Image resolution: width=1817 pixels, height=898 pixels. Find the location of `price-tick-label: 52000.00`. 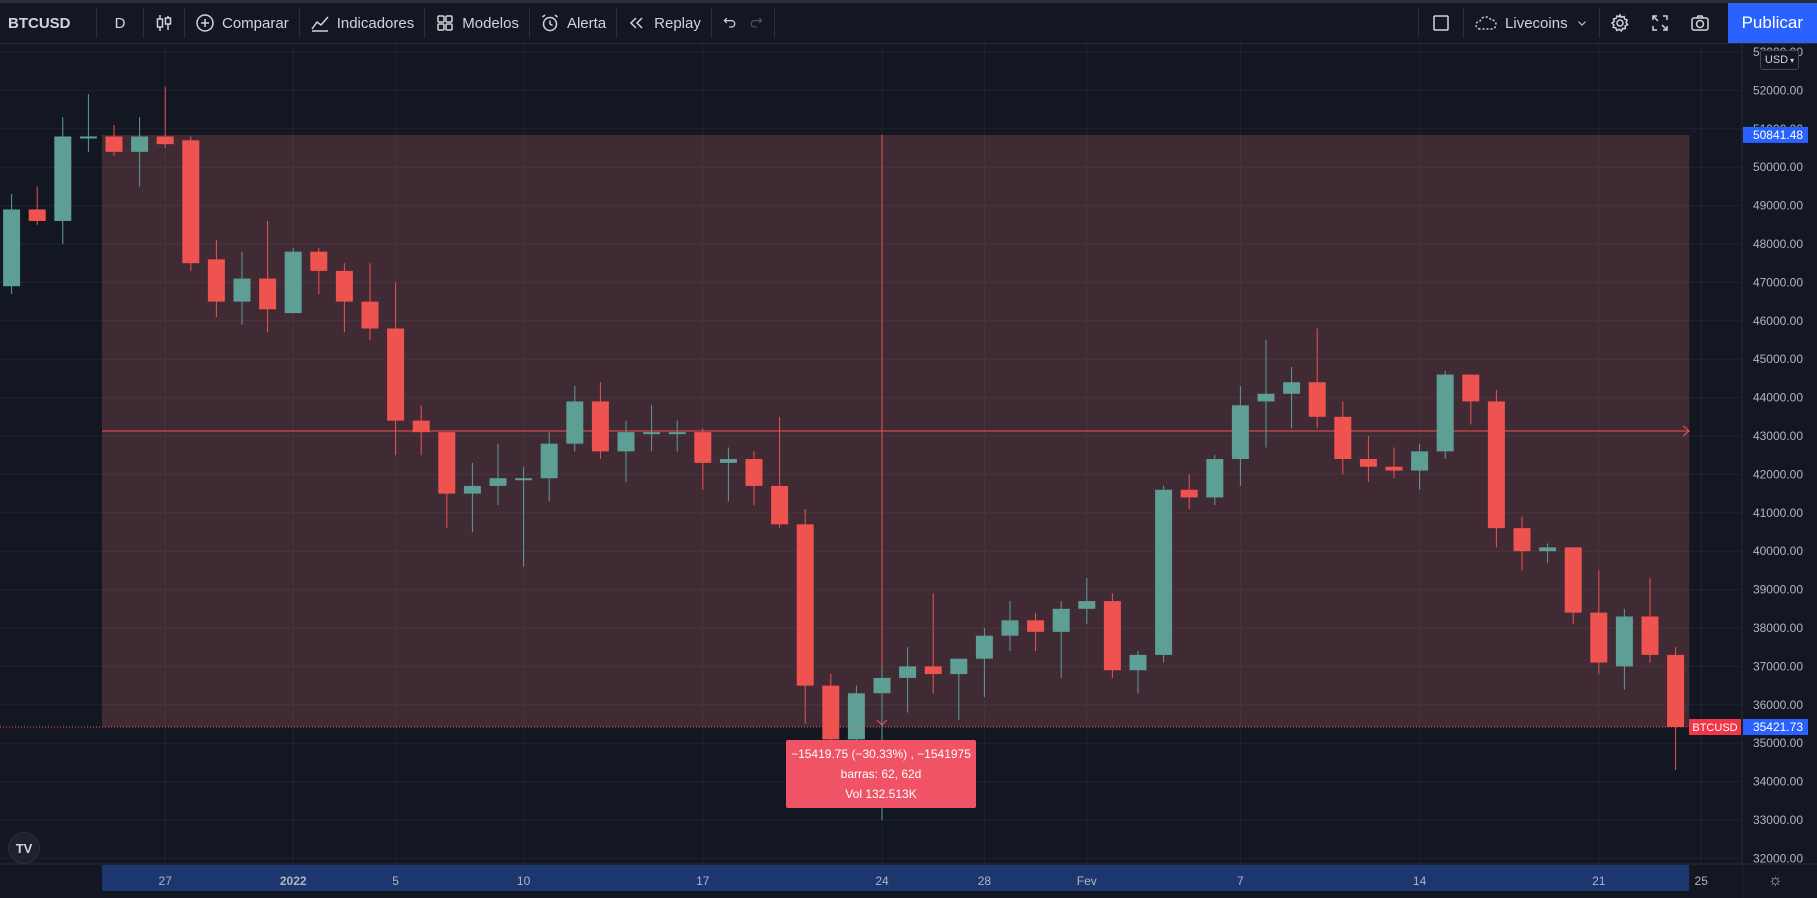

price-tick-label: 52000.00 is located at coordinates (1778, 90).